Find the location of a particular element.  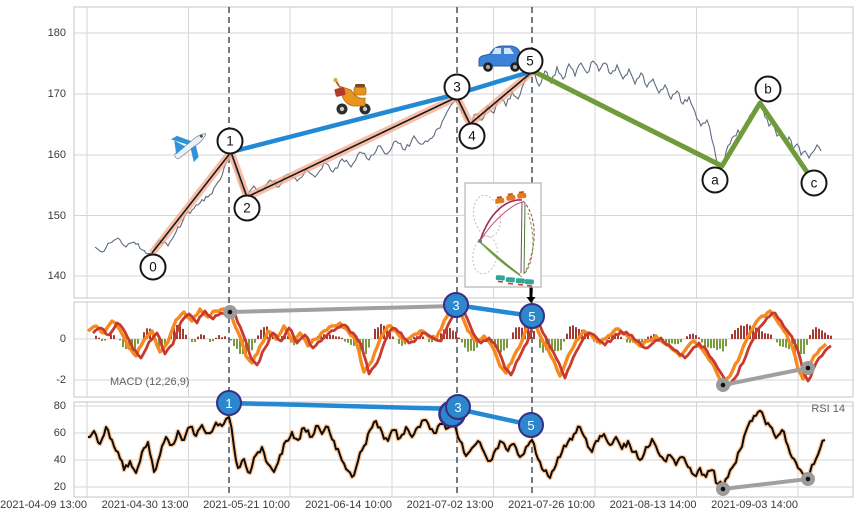

wave-label-1: 1 is located at coordinates (230, 141).